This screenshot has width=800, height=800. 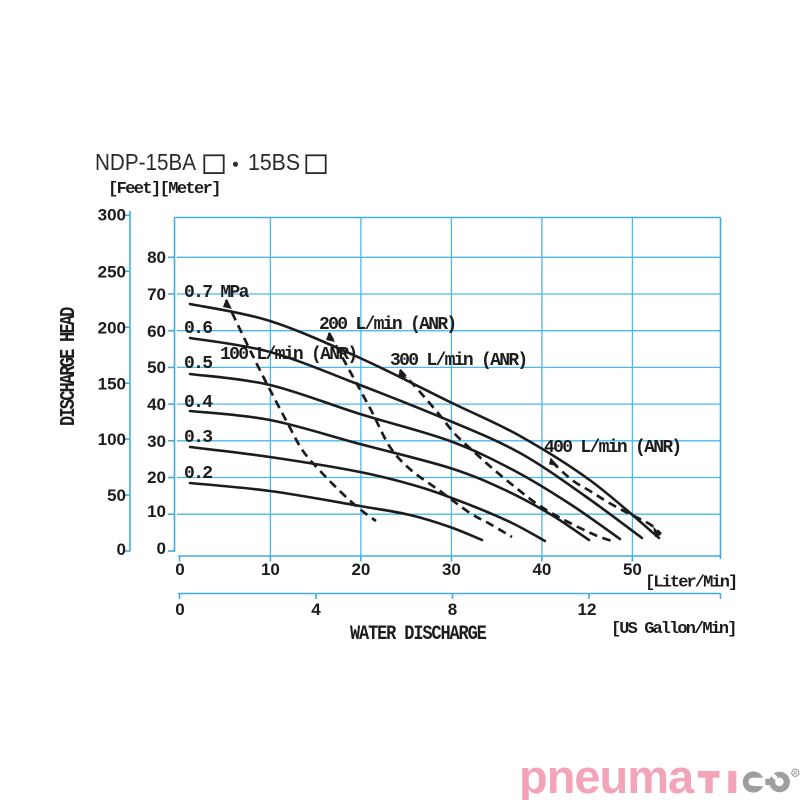 I want to click on svg-text: 70, so click(x=156, y=294).